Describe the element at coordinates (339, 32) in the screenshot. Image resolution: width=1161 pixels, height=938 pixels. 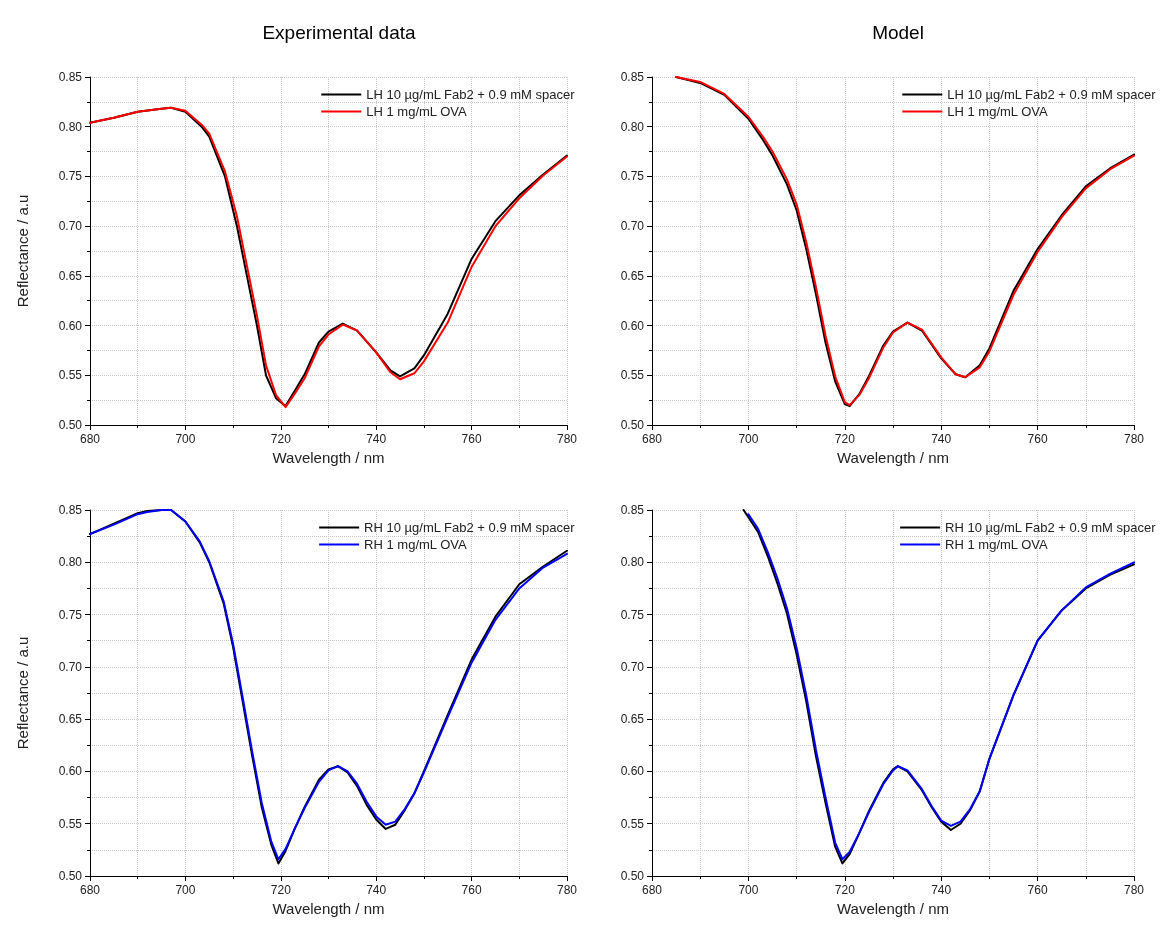
I see `chart-title: Experimental data` at that location.